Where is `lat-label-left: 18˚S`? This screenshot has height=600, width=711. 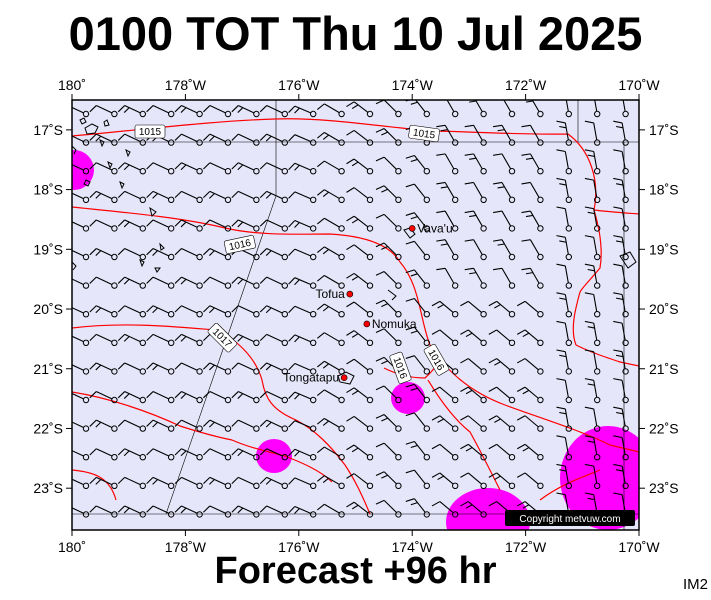
lat-label-left: 18˚S is located at coordinates (48, 190).